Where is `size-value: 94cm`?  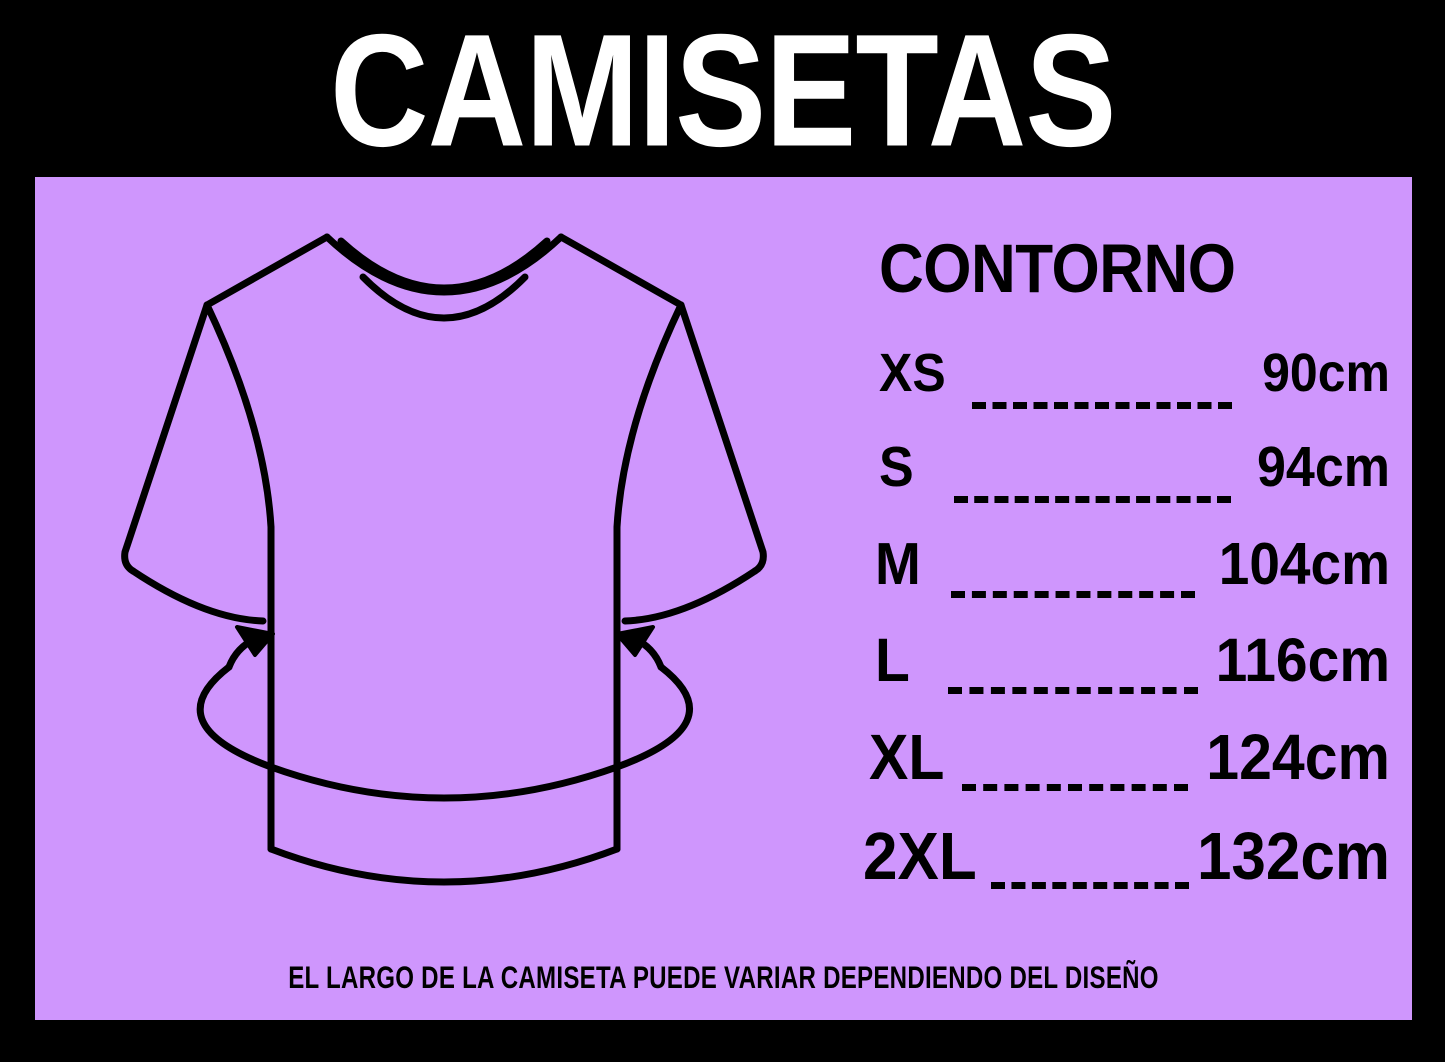
size-value: 94cm is located at coordinates (1323, 467).